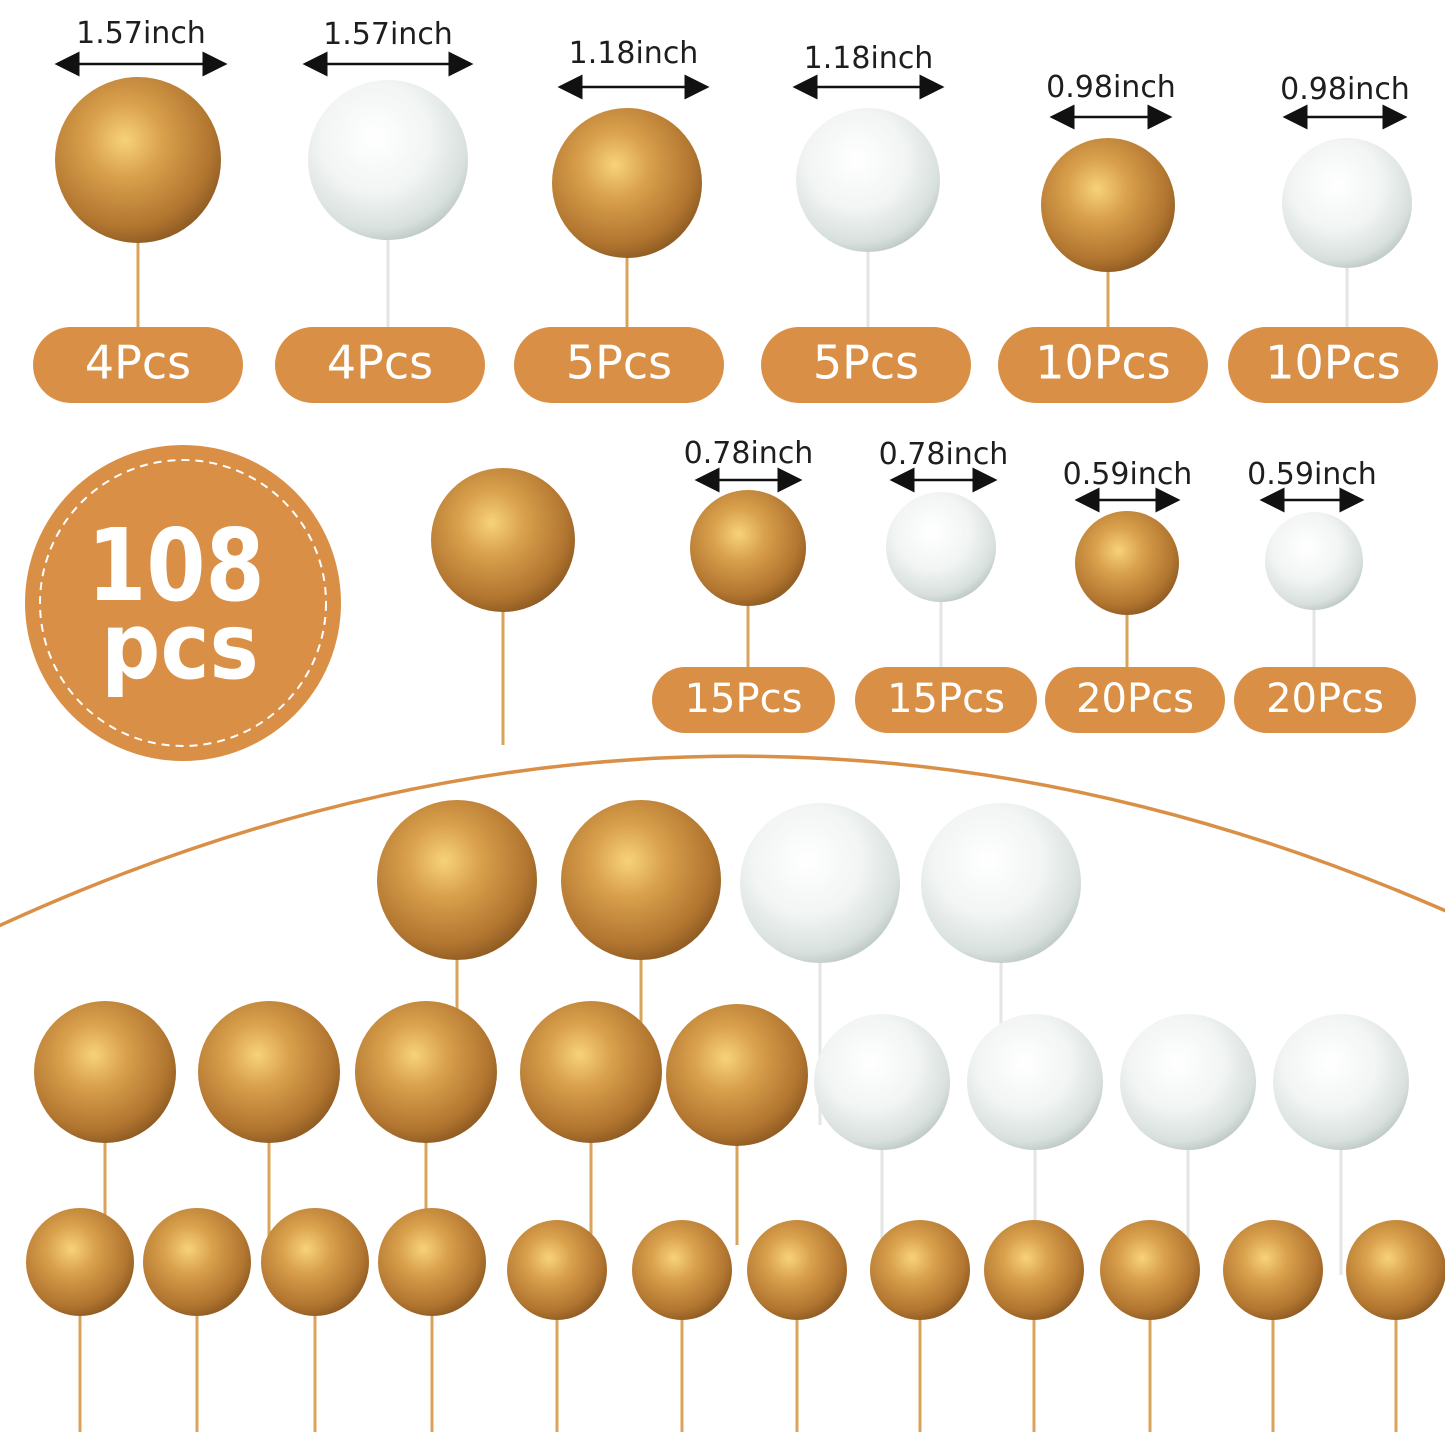 This screenshot has width=1445, height=1445. Describe the element at coordinates (722, 841) in the screenshot. I see `divider-arc` at that location.